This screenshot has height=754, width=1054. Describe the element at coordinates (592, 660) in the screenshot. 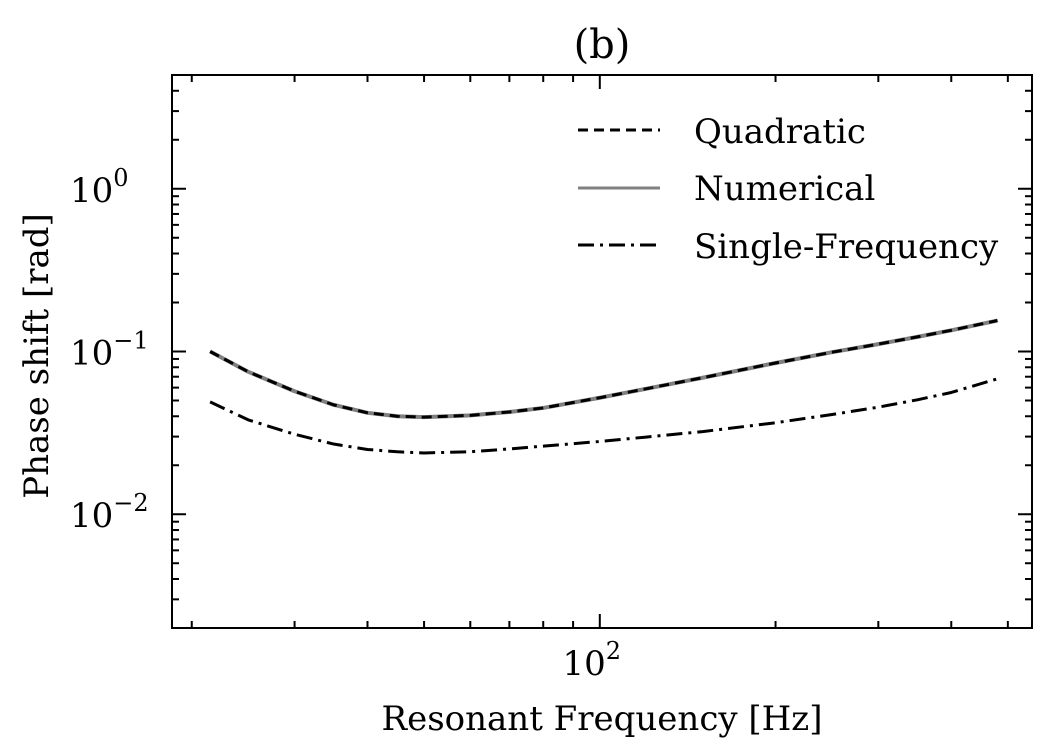

I see `x-tick-label: 102` at that location.